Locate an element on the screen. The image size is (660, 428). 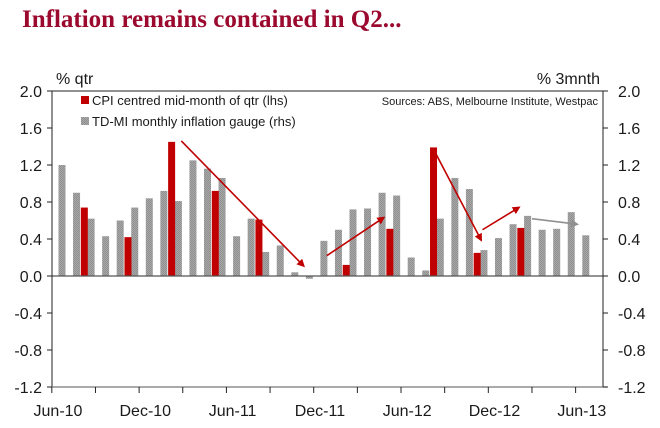
right-y-tick-label: 2.0 is located at coordinates (629, 92).